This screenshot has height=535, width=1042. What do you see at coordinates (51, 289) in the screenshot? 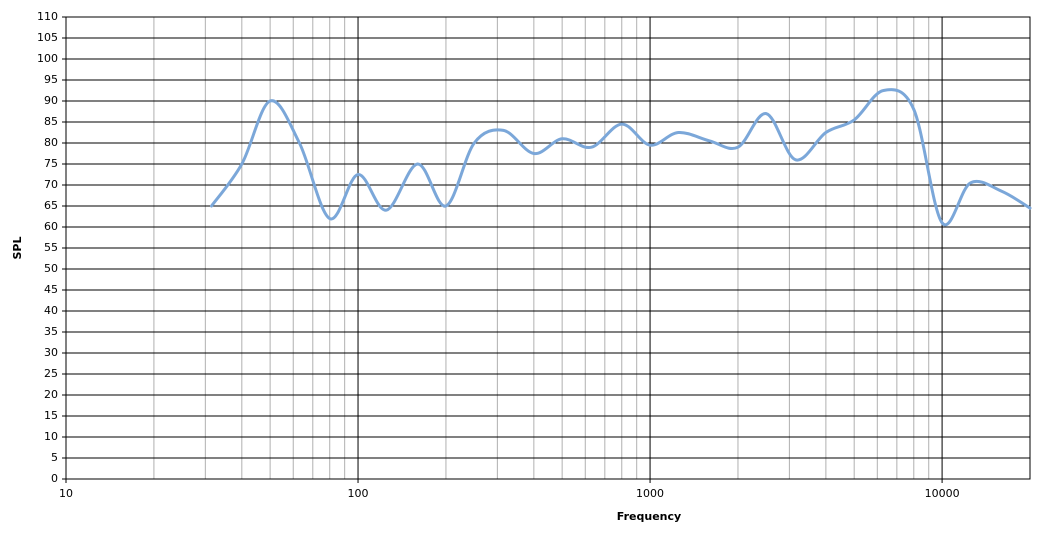
I see `y-tick-label: 45` at bounding box center [51, 289].